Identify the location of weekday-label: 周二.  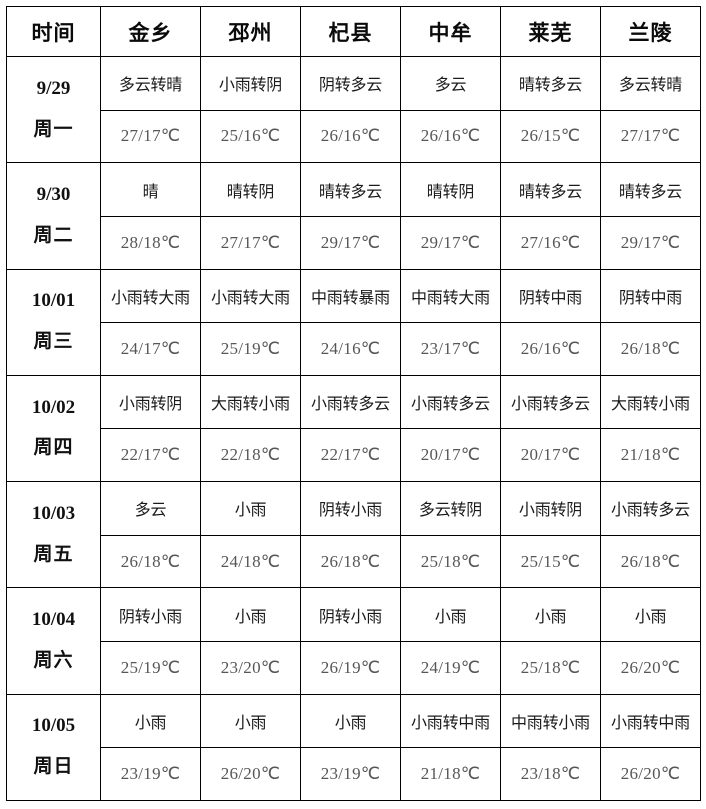
(53, 235).